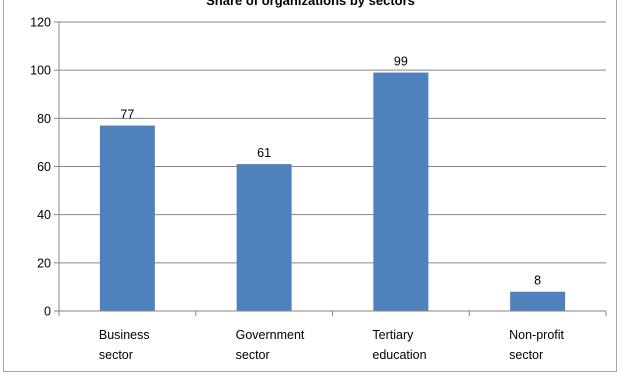  What do you see at coordinates (44, 215) in the screenshot?
I see `y-tick-label-40: 40` at bounding box center [44, 215].